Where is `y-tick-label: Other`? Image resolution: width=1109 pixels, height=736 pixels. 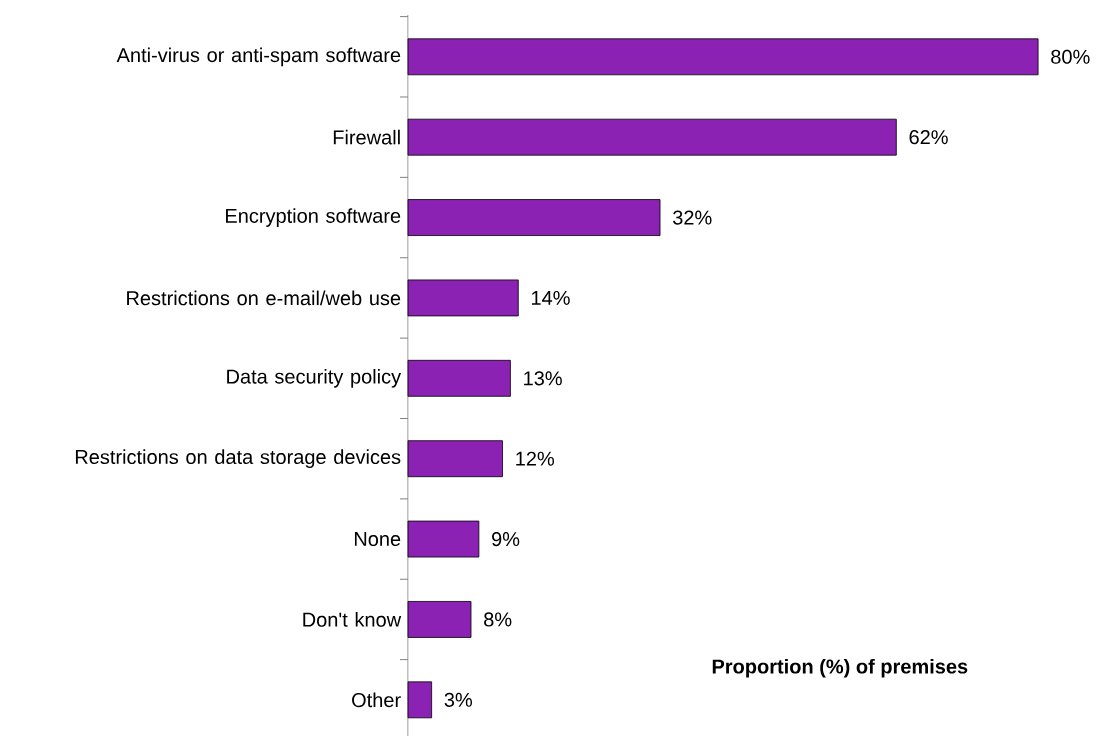
y-tick-label: Other is located at coordinates (376, 699).